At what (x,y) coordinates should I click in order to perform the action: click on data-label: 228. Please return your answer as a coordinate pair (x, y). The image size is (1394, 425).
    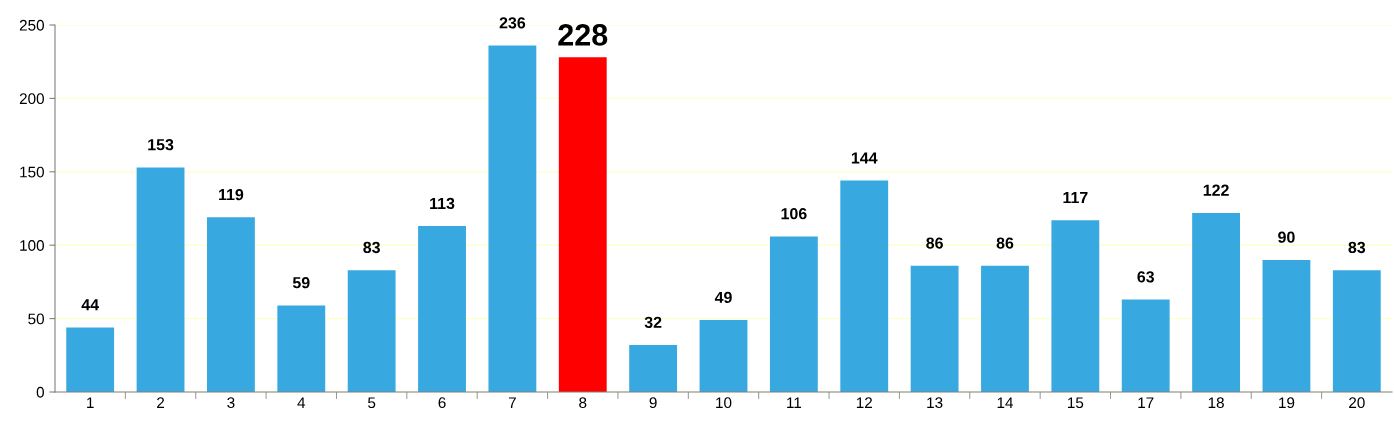
    Looking at the image, I should click on (583, 35).